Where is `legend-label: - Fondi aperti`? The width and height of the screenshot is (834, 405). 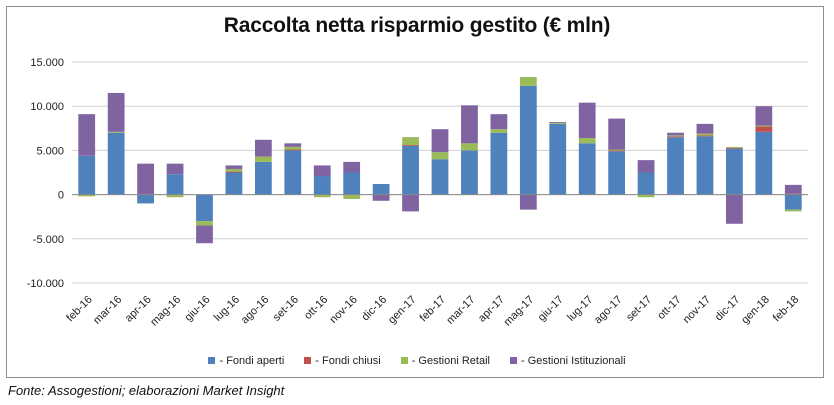
legend-label: - Fondi aperti is located at coordinates (252, 361).